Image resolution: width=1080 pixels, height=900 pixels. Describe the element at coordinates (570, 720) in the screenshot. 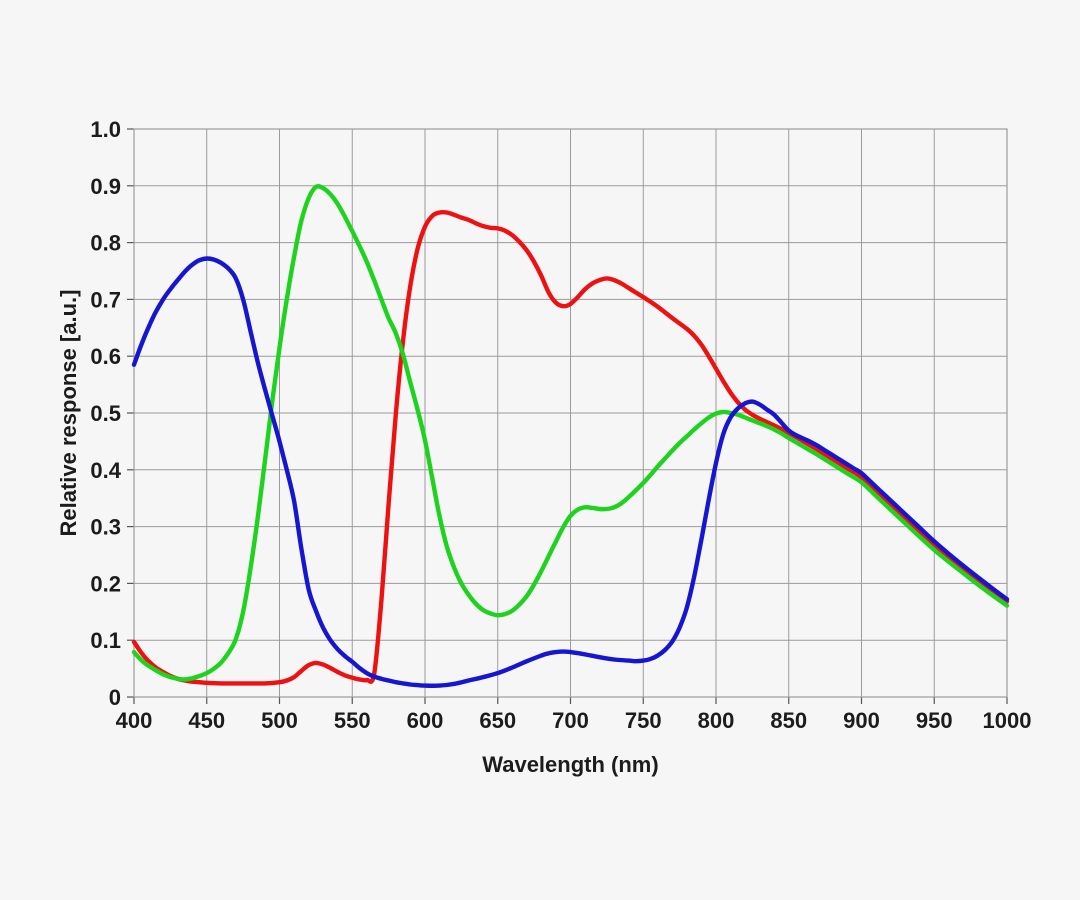

I see `x-tick-label: 700` at that location.